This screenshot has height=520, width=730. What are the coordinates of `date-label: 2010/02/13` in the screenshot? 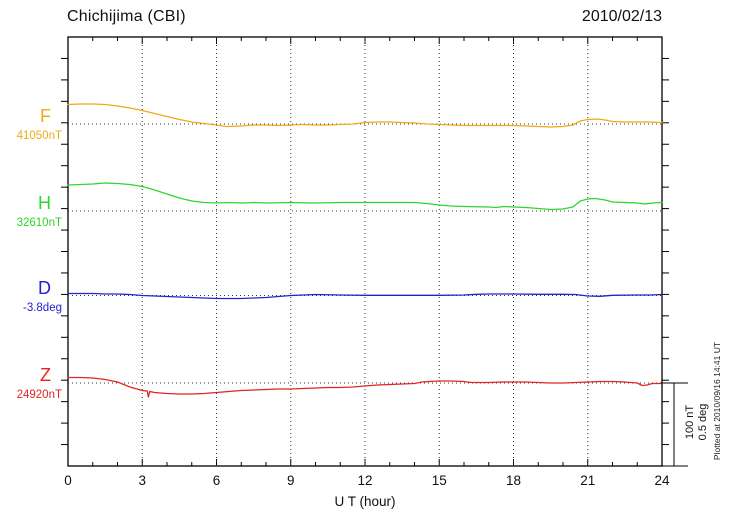 It's located at (621, 16).